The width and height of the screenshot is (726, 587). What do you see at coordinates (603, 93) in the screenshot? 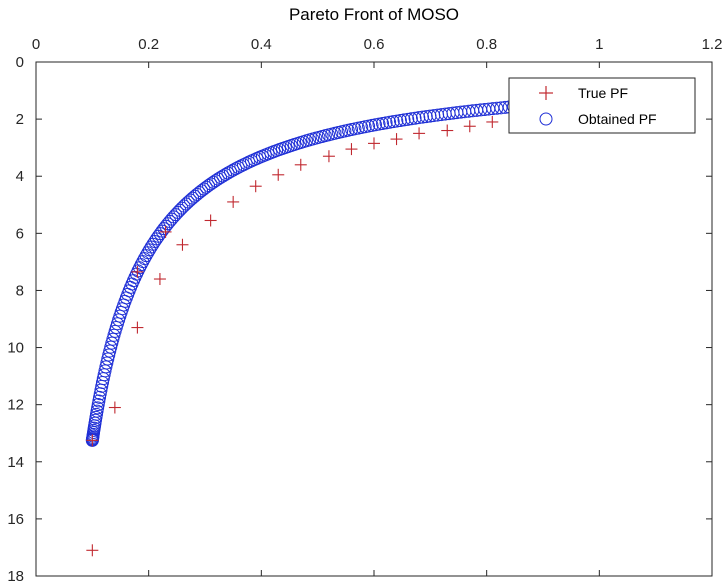
I see `legend-label-true-pf: True PF` at bounding box center [603, 93].